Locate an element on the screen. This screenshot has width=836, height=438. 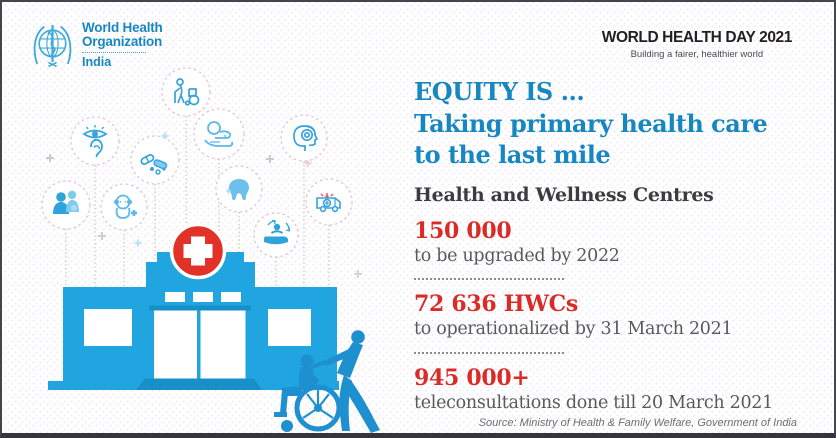
vision-hearing-icon is located at coordinates (95, 141).